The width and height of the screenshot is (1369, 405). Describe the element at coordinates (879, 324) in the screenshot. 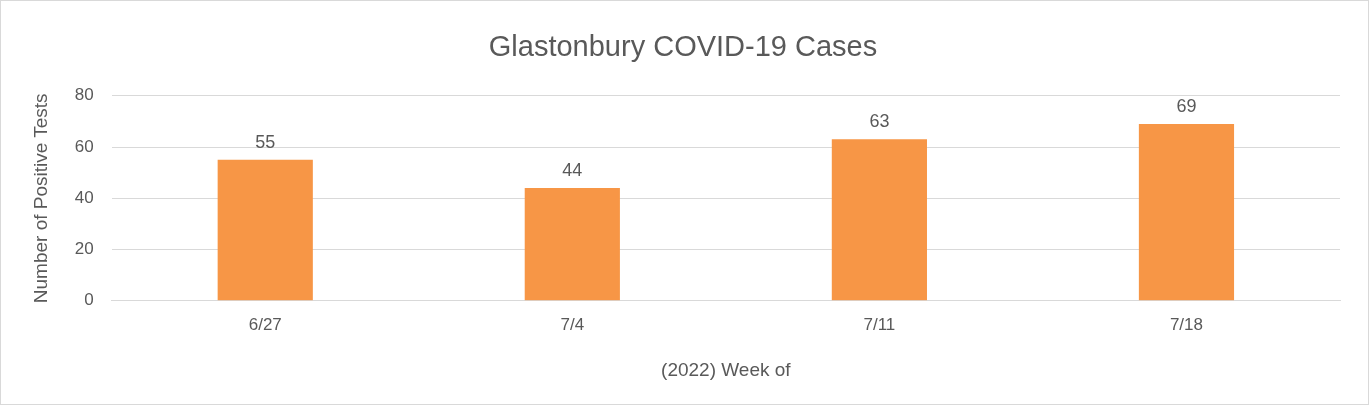

I see `x-tick-label: 7/11` at that location.